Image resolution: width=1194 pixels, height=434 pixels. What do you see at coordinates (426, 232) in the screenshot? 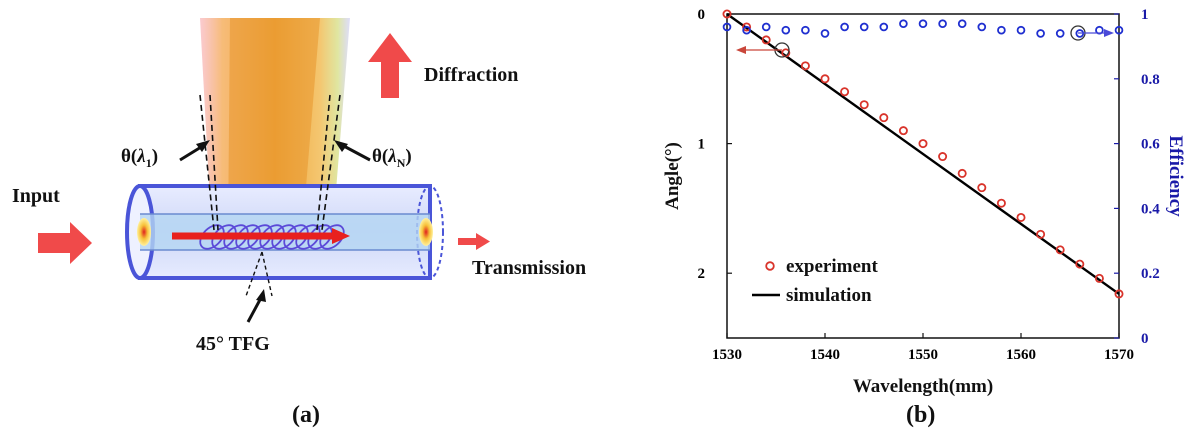
I see `fiber-core-right` at bounding box center [426, 232].